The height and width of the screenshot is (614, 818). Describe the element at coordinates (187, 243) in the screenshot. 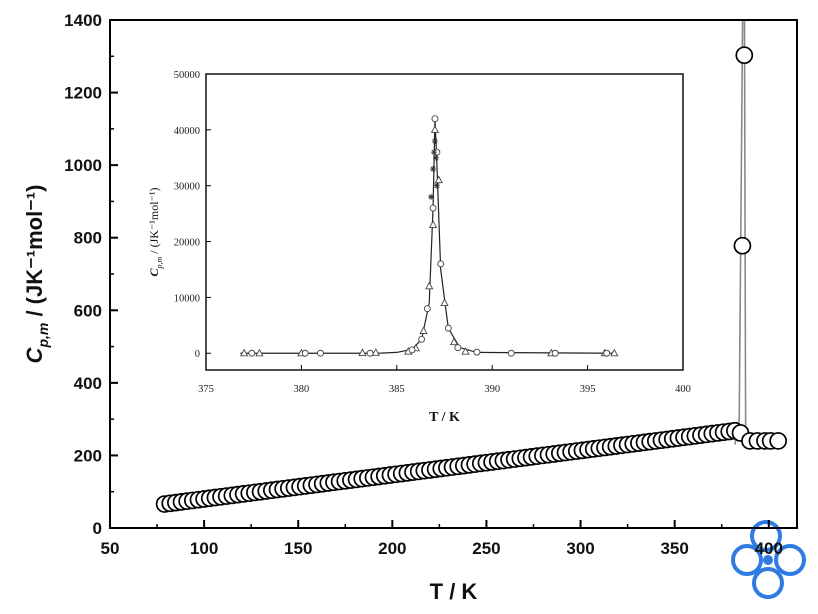

I see `inset-y-tick-label: 20000` at that location.